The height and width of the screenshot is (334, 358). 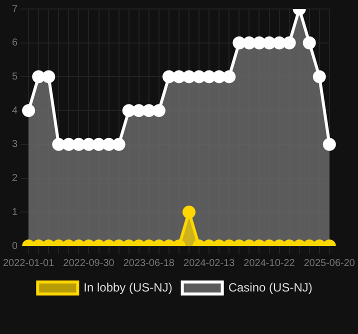 I want to click on x-tick-label: 2024-02-13, so click(x=210, y=263).